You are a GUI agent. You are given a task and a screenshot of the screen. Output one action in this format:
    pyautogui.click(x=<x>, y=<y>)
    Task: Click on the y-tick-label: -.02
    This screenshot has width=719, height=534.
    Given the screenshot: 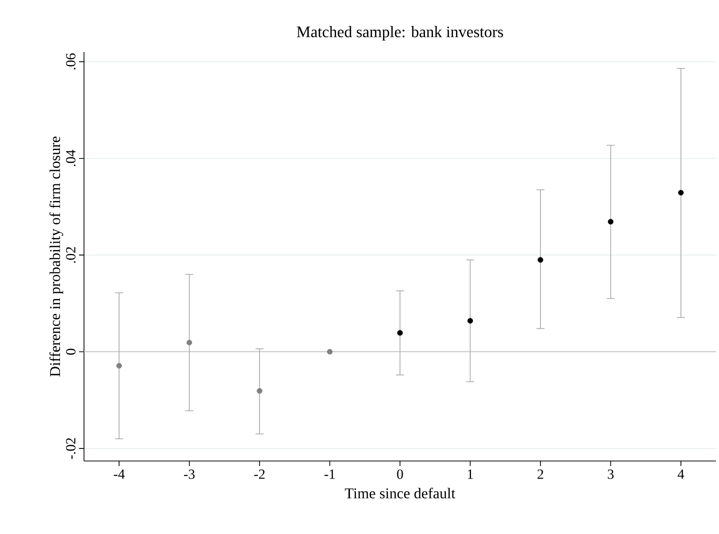 What is the action you would take?
    pyautogui.click(x=71, y=448)
    